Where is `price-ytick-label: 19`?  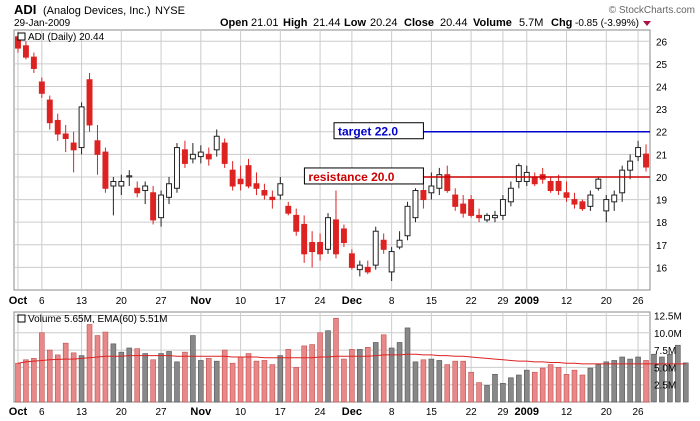 price-ytick-label: 19 is located at coordinates (662, 201).